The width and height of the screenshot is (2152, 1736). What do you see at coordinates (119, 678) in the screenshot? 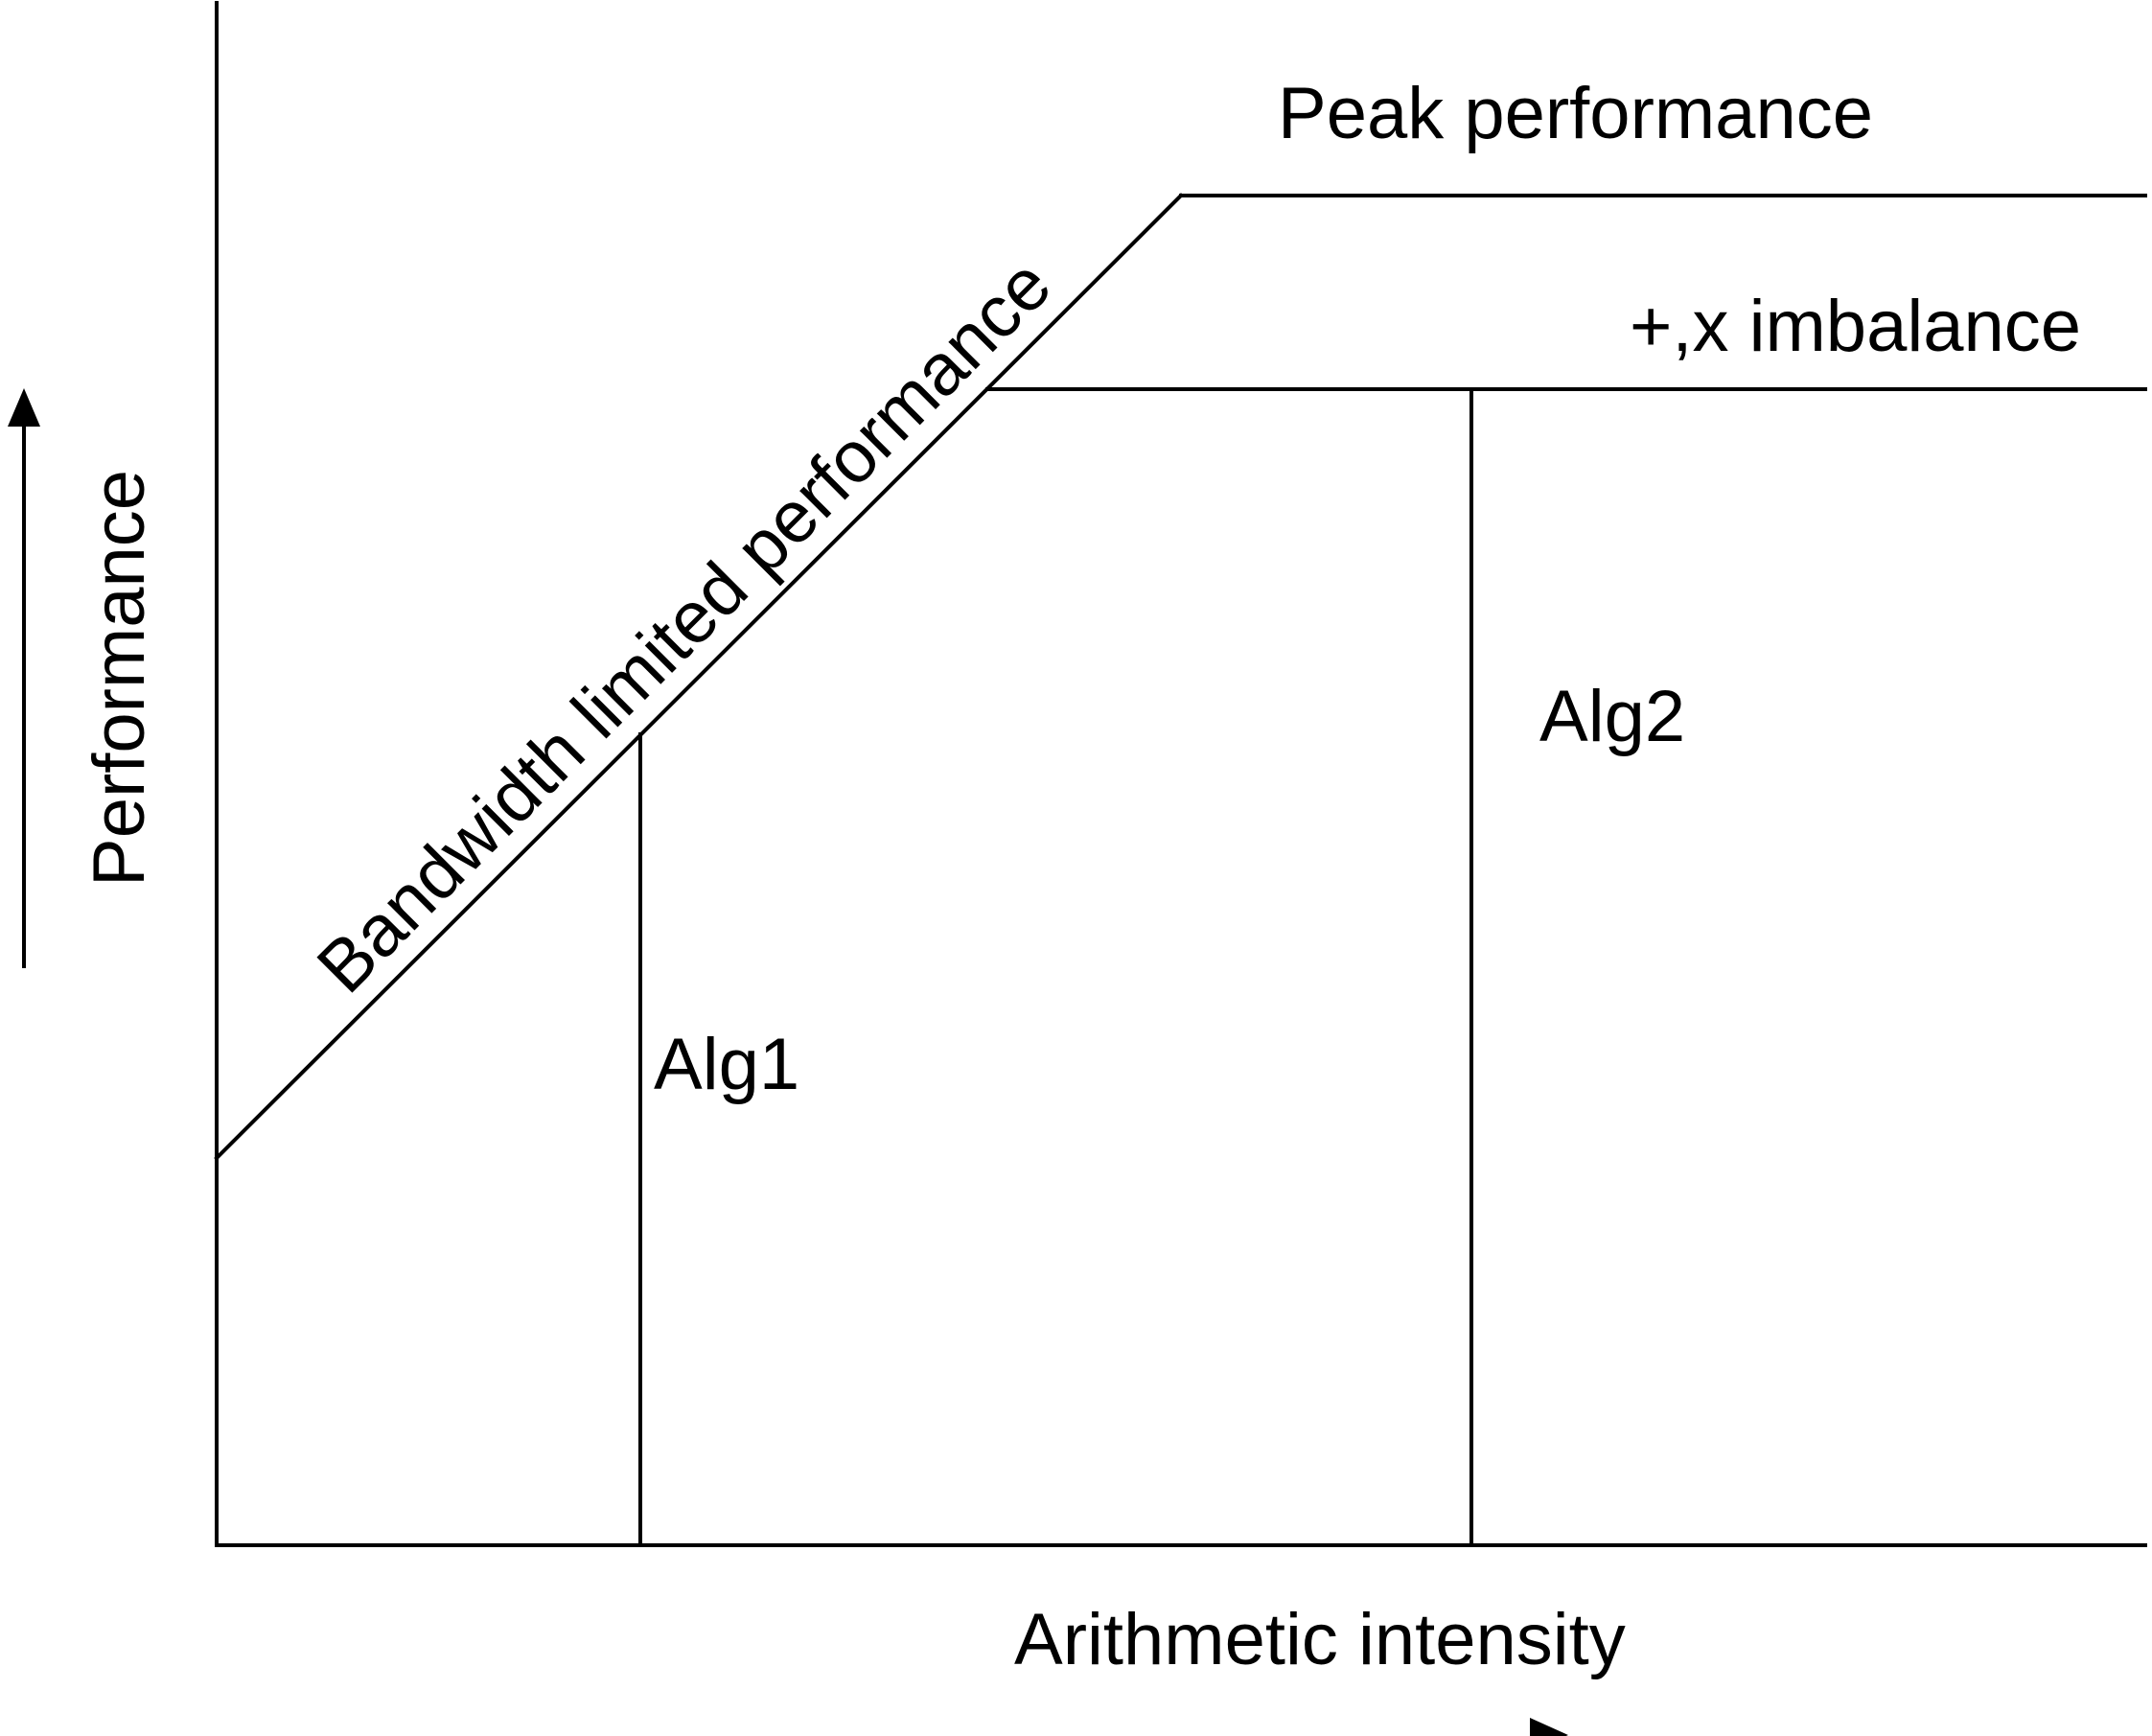
I see `y-axis-label: Performance` at bounding box center [119, 678].